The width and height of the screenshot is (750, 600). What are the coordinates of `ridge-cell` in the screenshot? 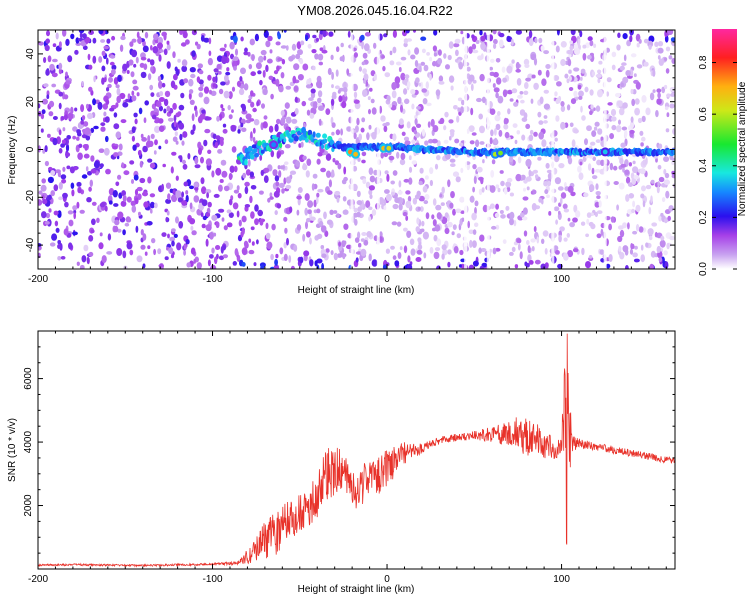 It's located at (293, 132).